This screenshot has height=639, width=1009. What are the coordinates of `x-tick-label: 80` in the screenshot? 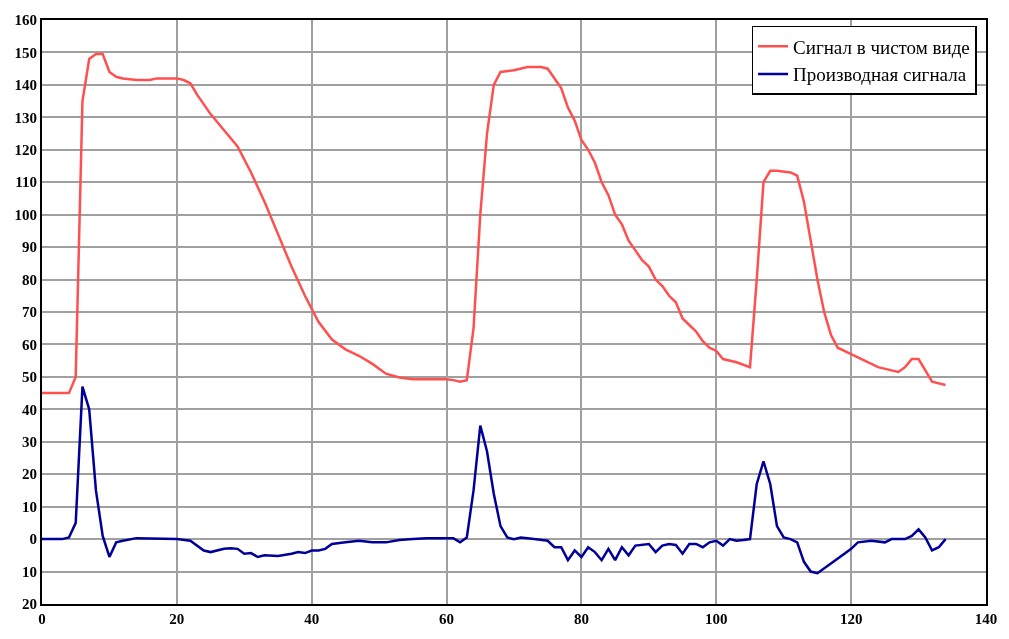 It's located at (581, 619).